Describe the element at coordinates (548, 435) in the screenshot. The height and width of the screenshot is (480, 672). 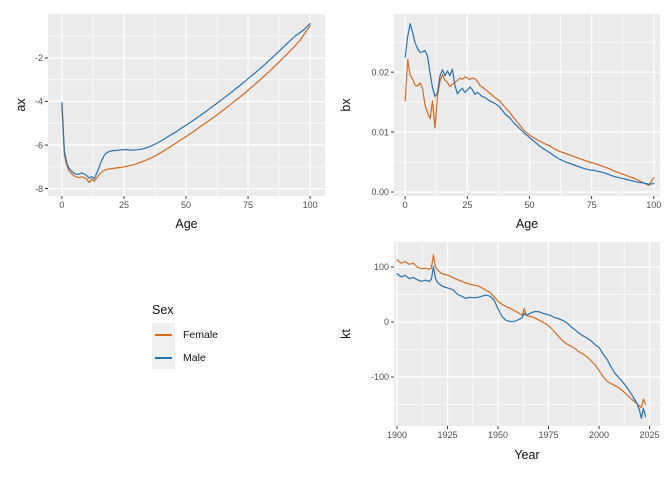
I see `svg-text: 1975` at that location.